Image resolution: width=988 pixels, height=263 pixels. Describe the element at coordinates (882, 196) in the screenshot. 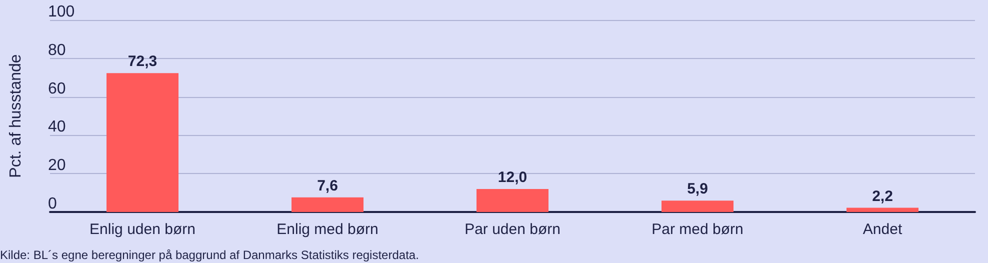

I see `data-label: 2,2` at that location.